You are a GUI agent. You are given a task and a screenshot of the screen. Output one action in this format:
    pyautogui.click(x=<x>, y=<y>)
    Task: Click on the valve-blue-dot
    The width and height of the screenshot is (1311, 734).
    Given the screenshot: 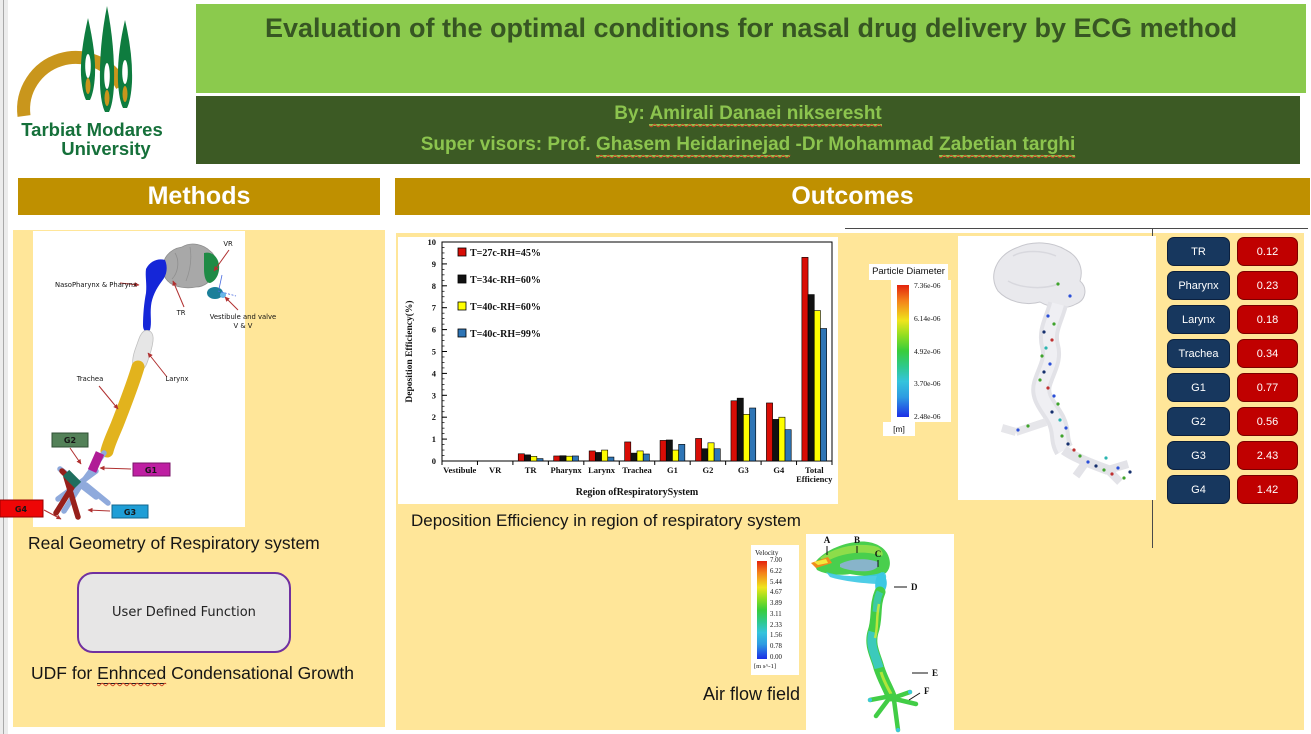 What is the action you would take?
    pyautogui.click(x=223, y=295)
    